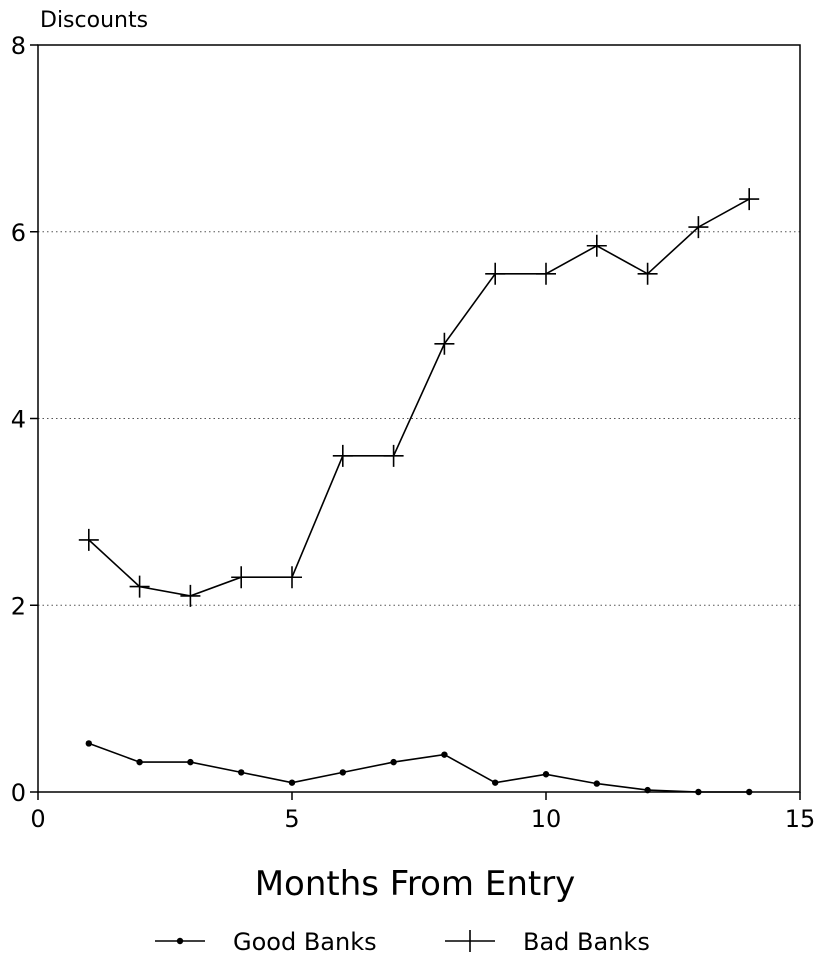 Image resolution: width=821 pixels, height=972 pixels. What do you see at coordinates (94, 20) in the screenshot?
I see `y-axis-title: Discounts` at bounding box center [94, 20].